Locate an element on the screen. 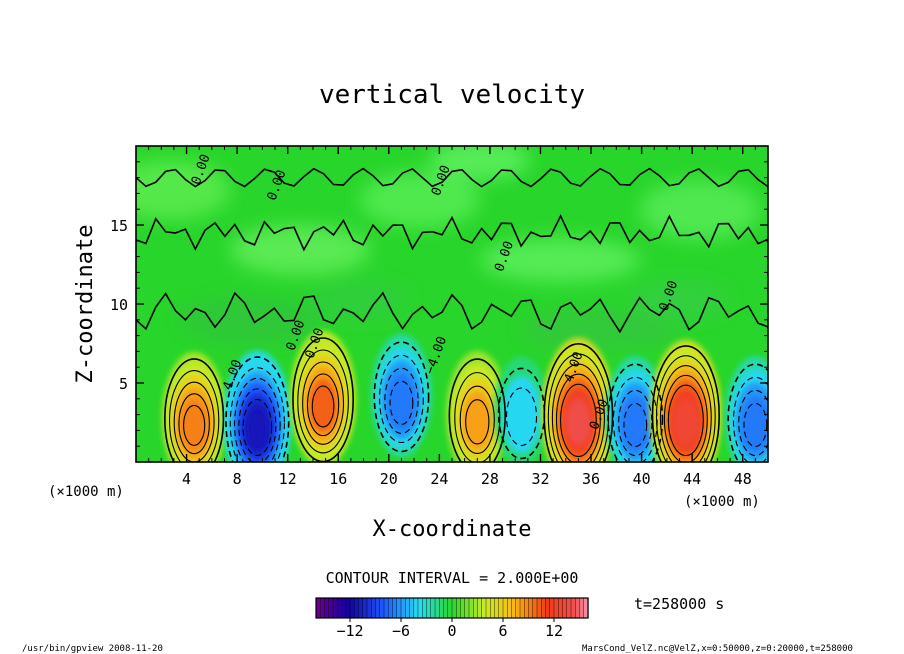 Image resolution: width=904 pixels, height=654 pixels. x-axis-label: X-coordinate is located at coordinates (452, 529).